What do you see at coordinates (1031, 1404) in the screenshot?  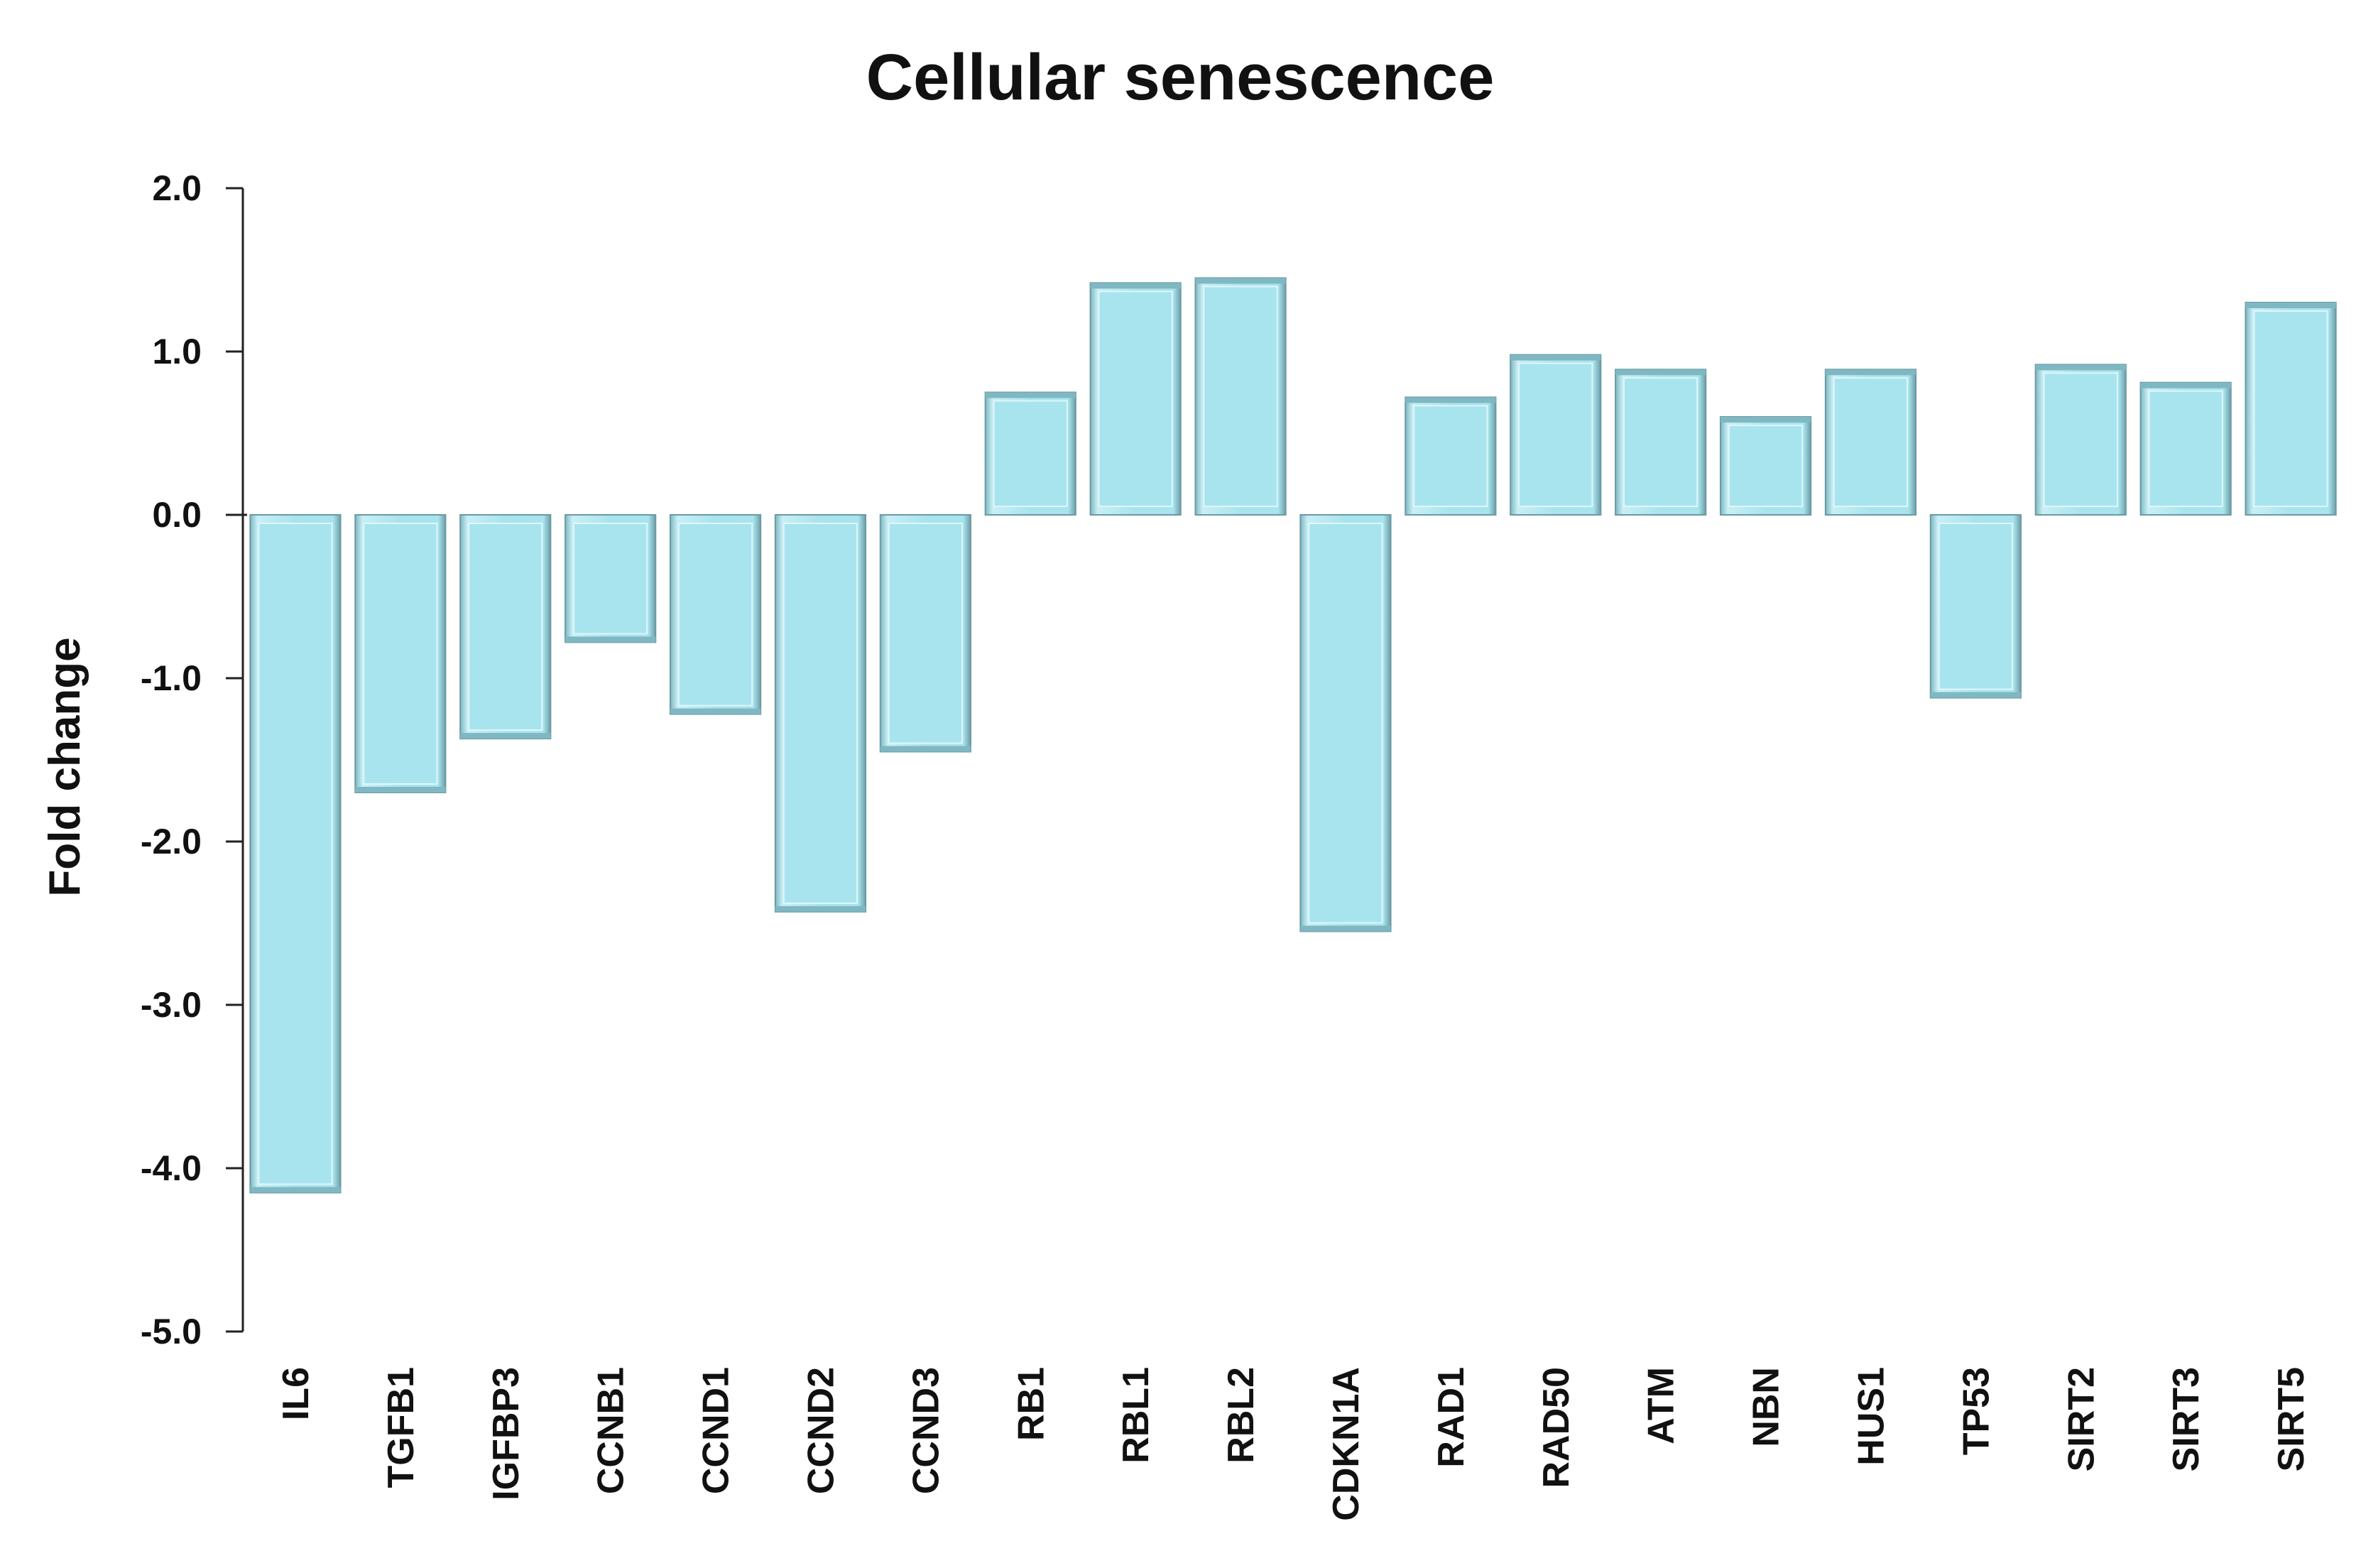 I see `x-tick-label: RB1` at bounding box center [1031, 1404].